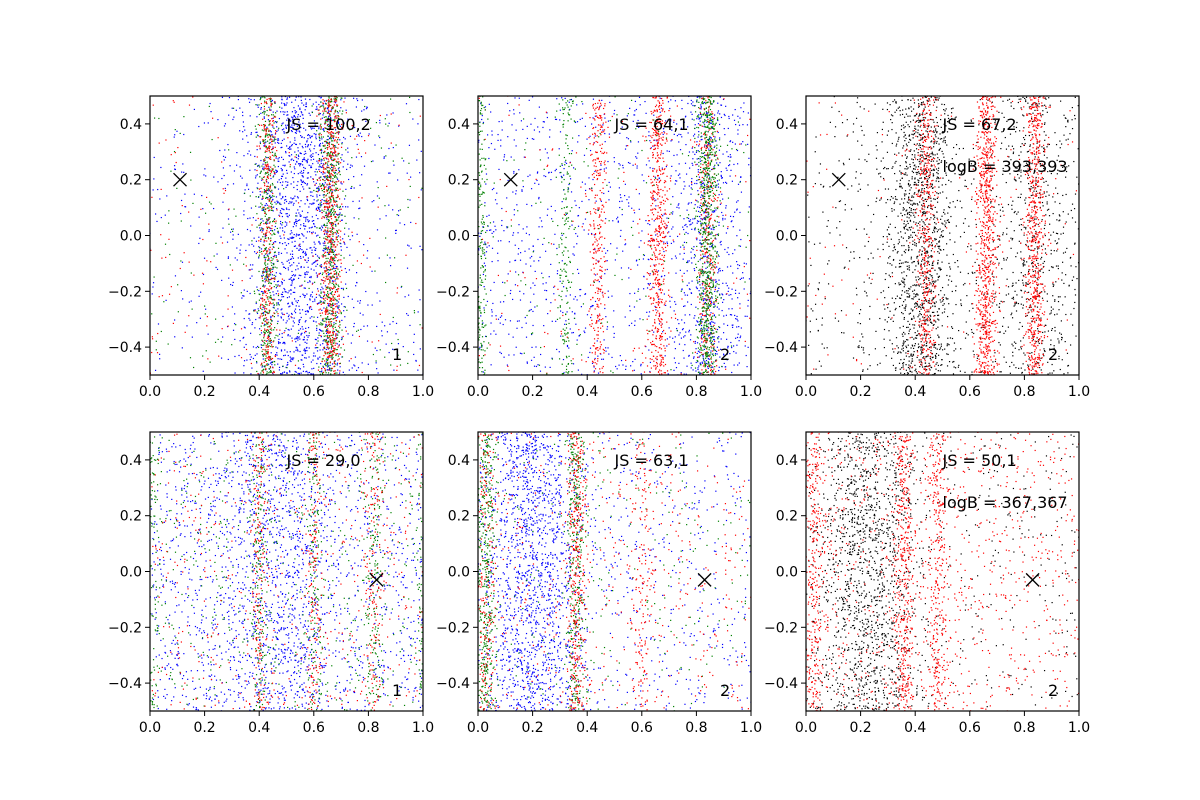 This screenshot has width=1200, height=800. Describe the element at coordinates (397, 354) in the screenshot. I see `panel-label: 1` at that location.